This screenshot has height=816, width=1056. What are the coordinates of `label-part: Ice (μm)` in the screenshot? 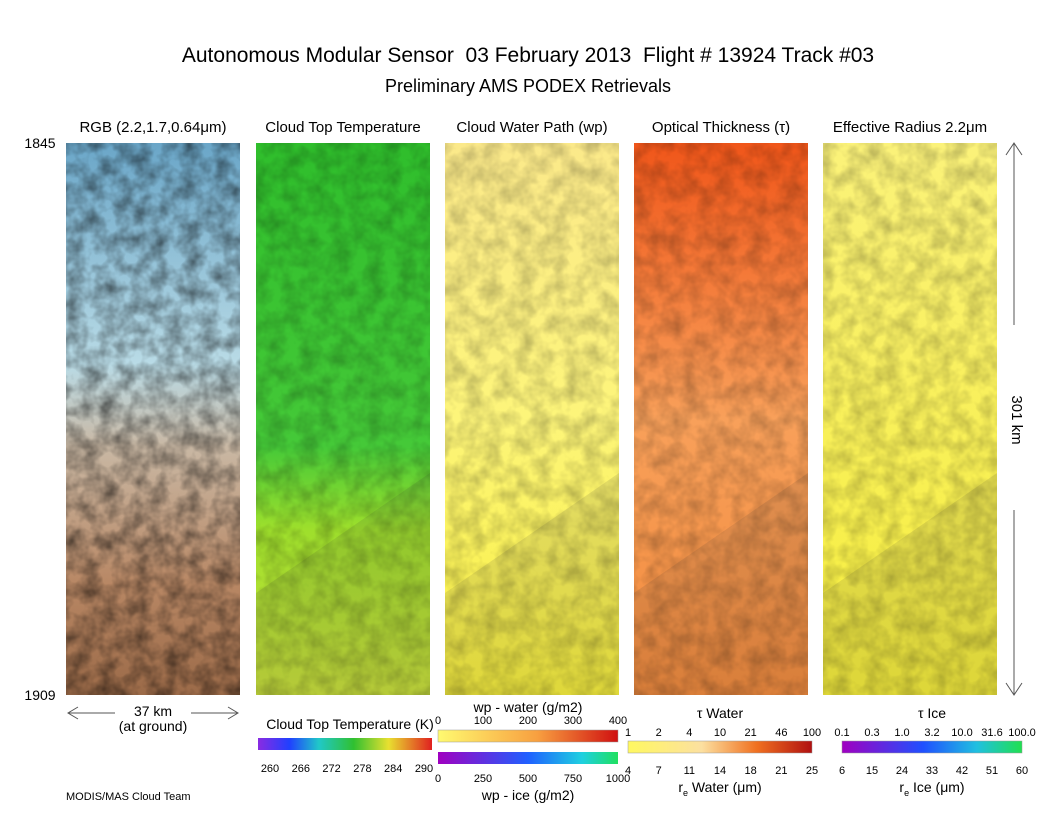 It's located at (937, 787).